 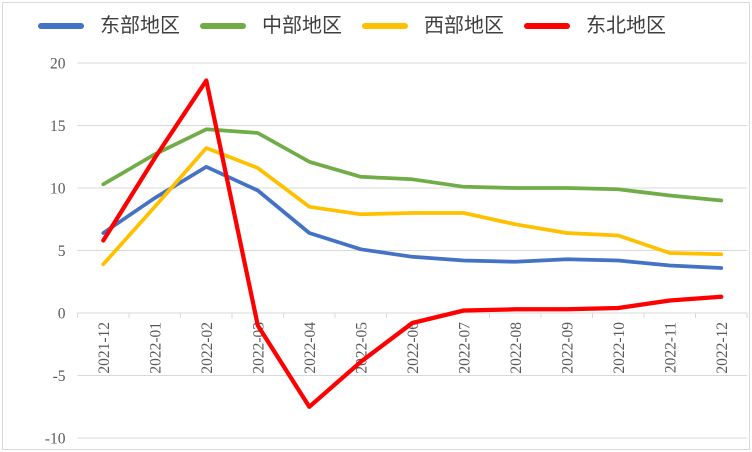 What do you see at coordinates (61, 26) in the screenshot?
I see `legend-swatch-east` at bounding box center [61, 26].